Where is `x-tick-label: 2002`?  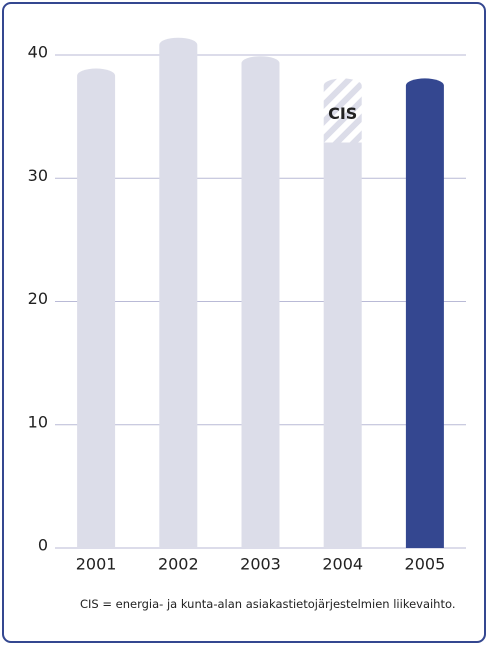
x-tick-label: 2002 is located at coordinates (178, 564).